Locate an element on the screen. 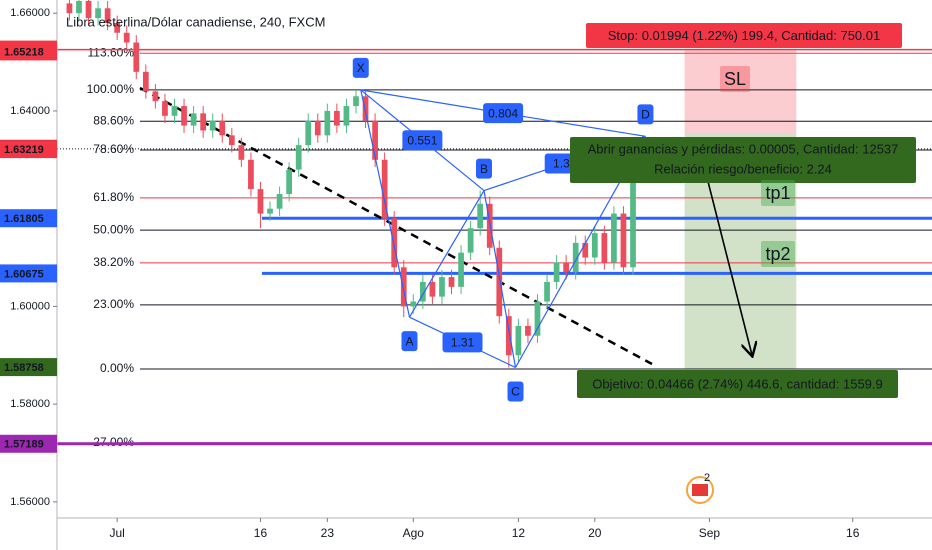 Image resolution: width=932 pixels, height=550 pixels. sl-label-box is located at coordinates (735, 79).